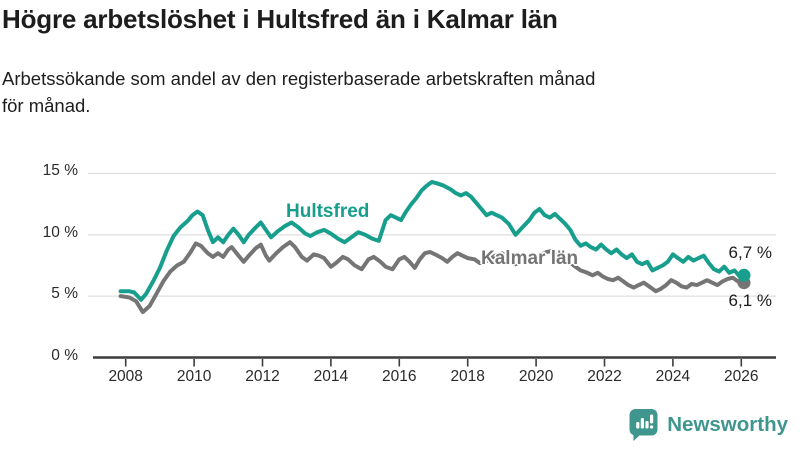 The image size is (800, 450). What do you see at coordinates (331, 376) in the screenshot?
I see `x-axis-tick-label: 2014` at bounding box center [331, 376].